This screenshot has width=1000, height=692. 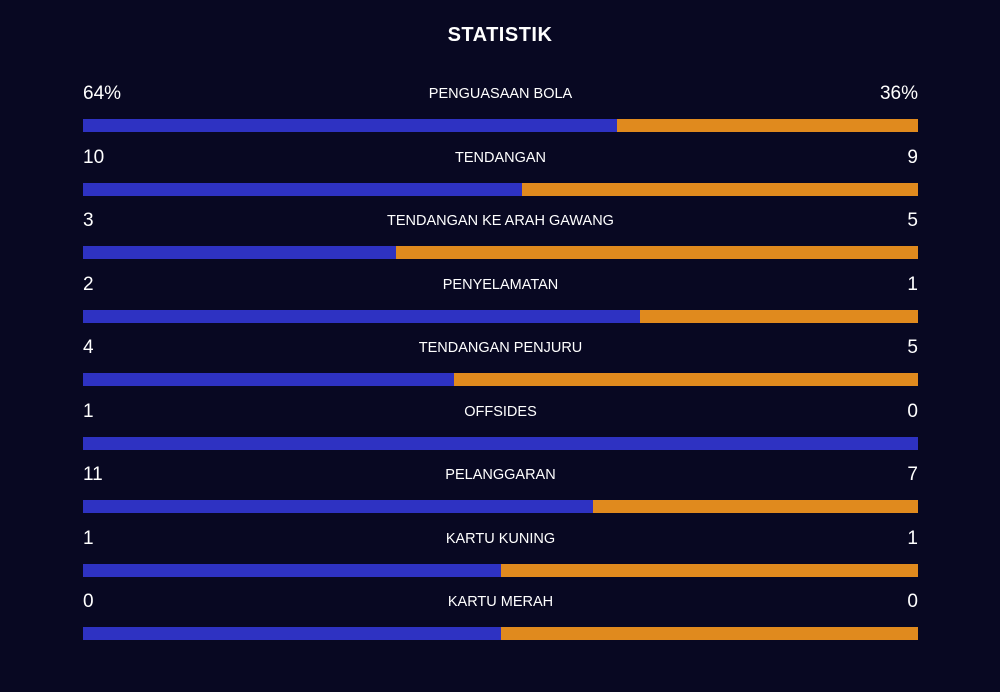 What do you see at coordinates (500, 94) in the screenshot?
I see `stat-label: PENGUASAAN BOLA` at bounding box center [500, 94].